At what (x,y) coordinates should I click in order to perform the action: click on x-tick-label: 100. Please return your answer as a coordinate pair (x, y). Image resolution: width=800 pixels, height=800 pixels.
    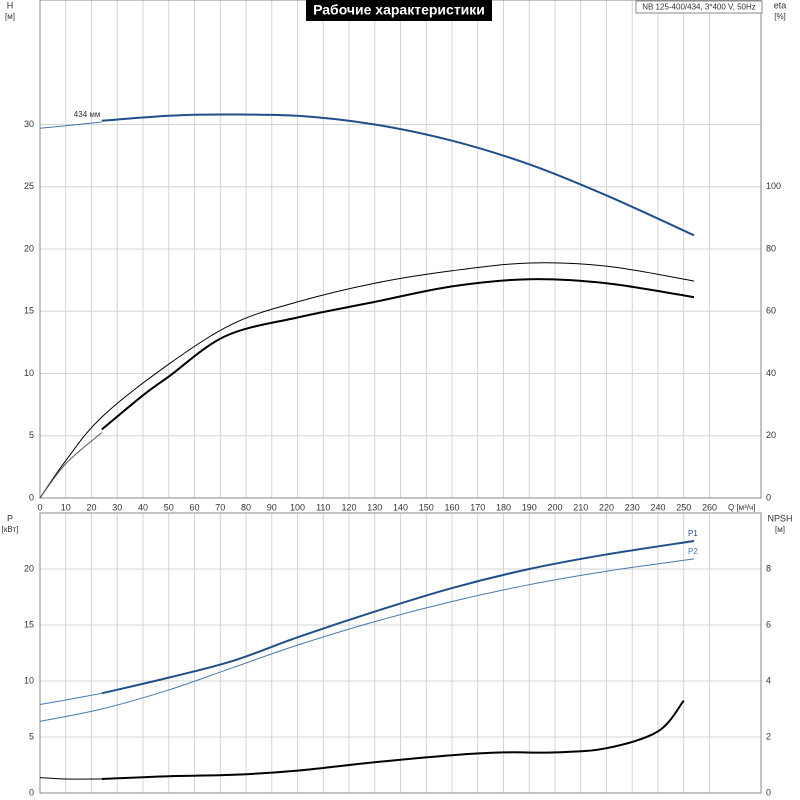
    Looking at the image, I should click on (297, 507).